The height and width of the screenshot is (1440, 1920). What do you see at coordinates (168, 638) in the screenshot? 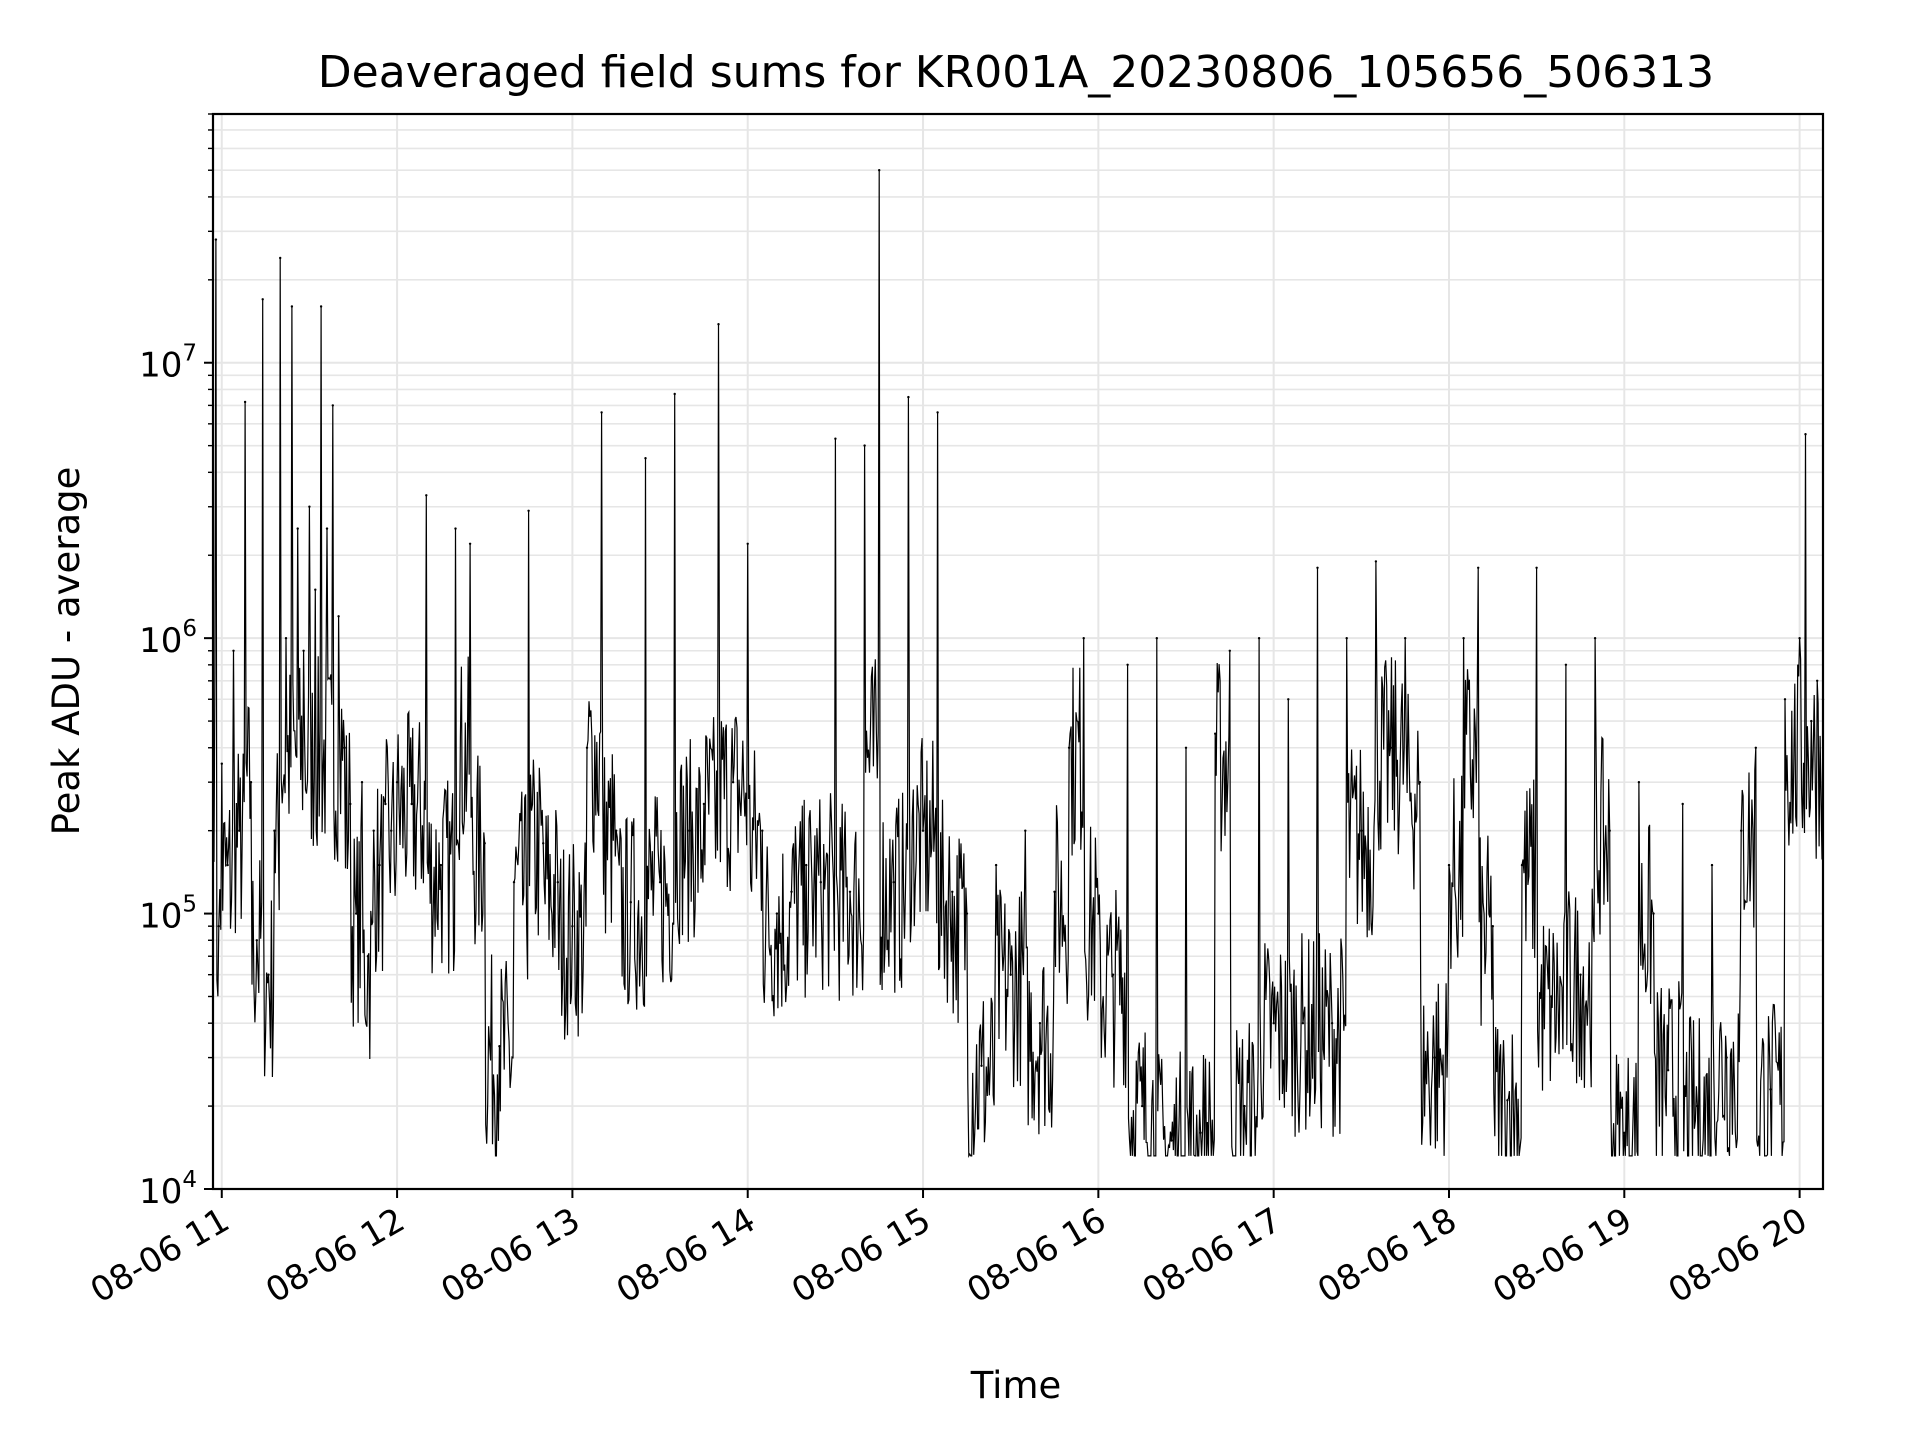
I see `y-tick-label: 10⁶` at bounding box center [168, 638].